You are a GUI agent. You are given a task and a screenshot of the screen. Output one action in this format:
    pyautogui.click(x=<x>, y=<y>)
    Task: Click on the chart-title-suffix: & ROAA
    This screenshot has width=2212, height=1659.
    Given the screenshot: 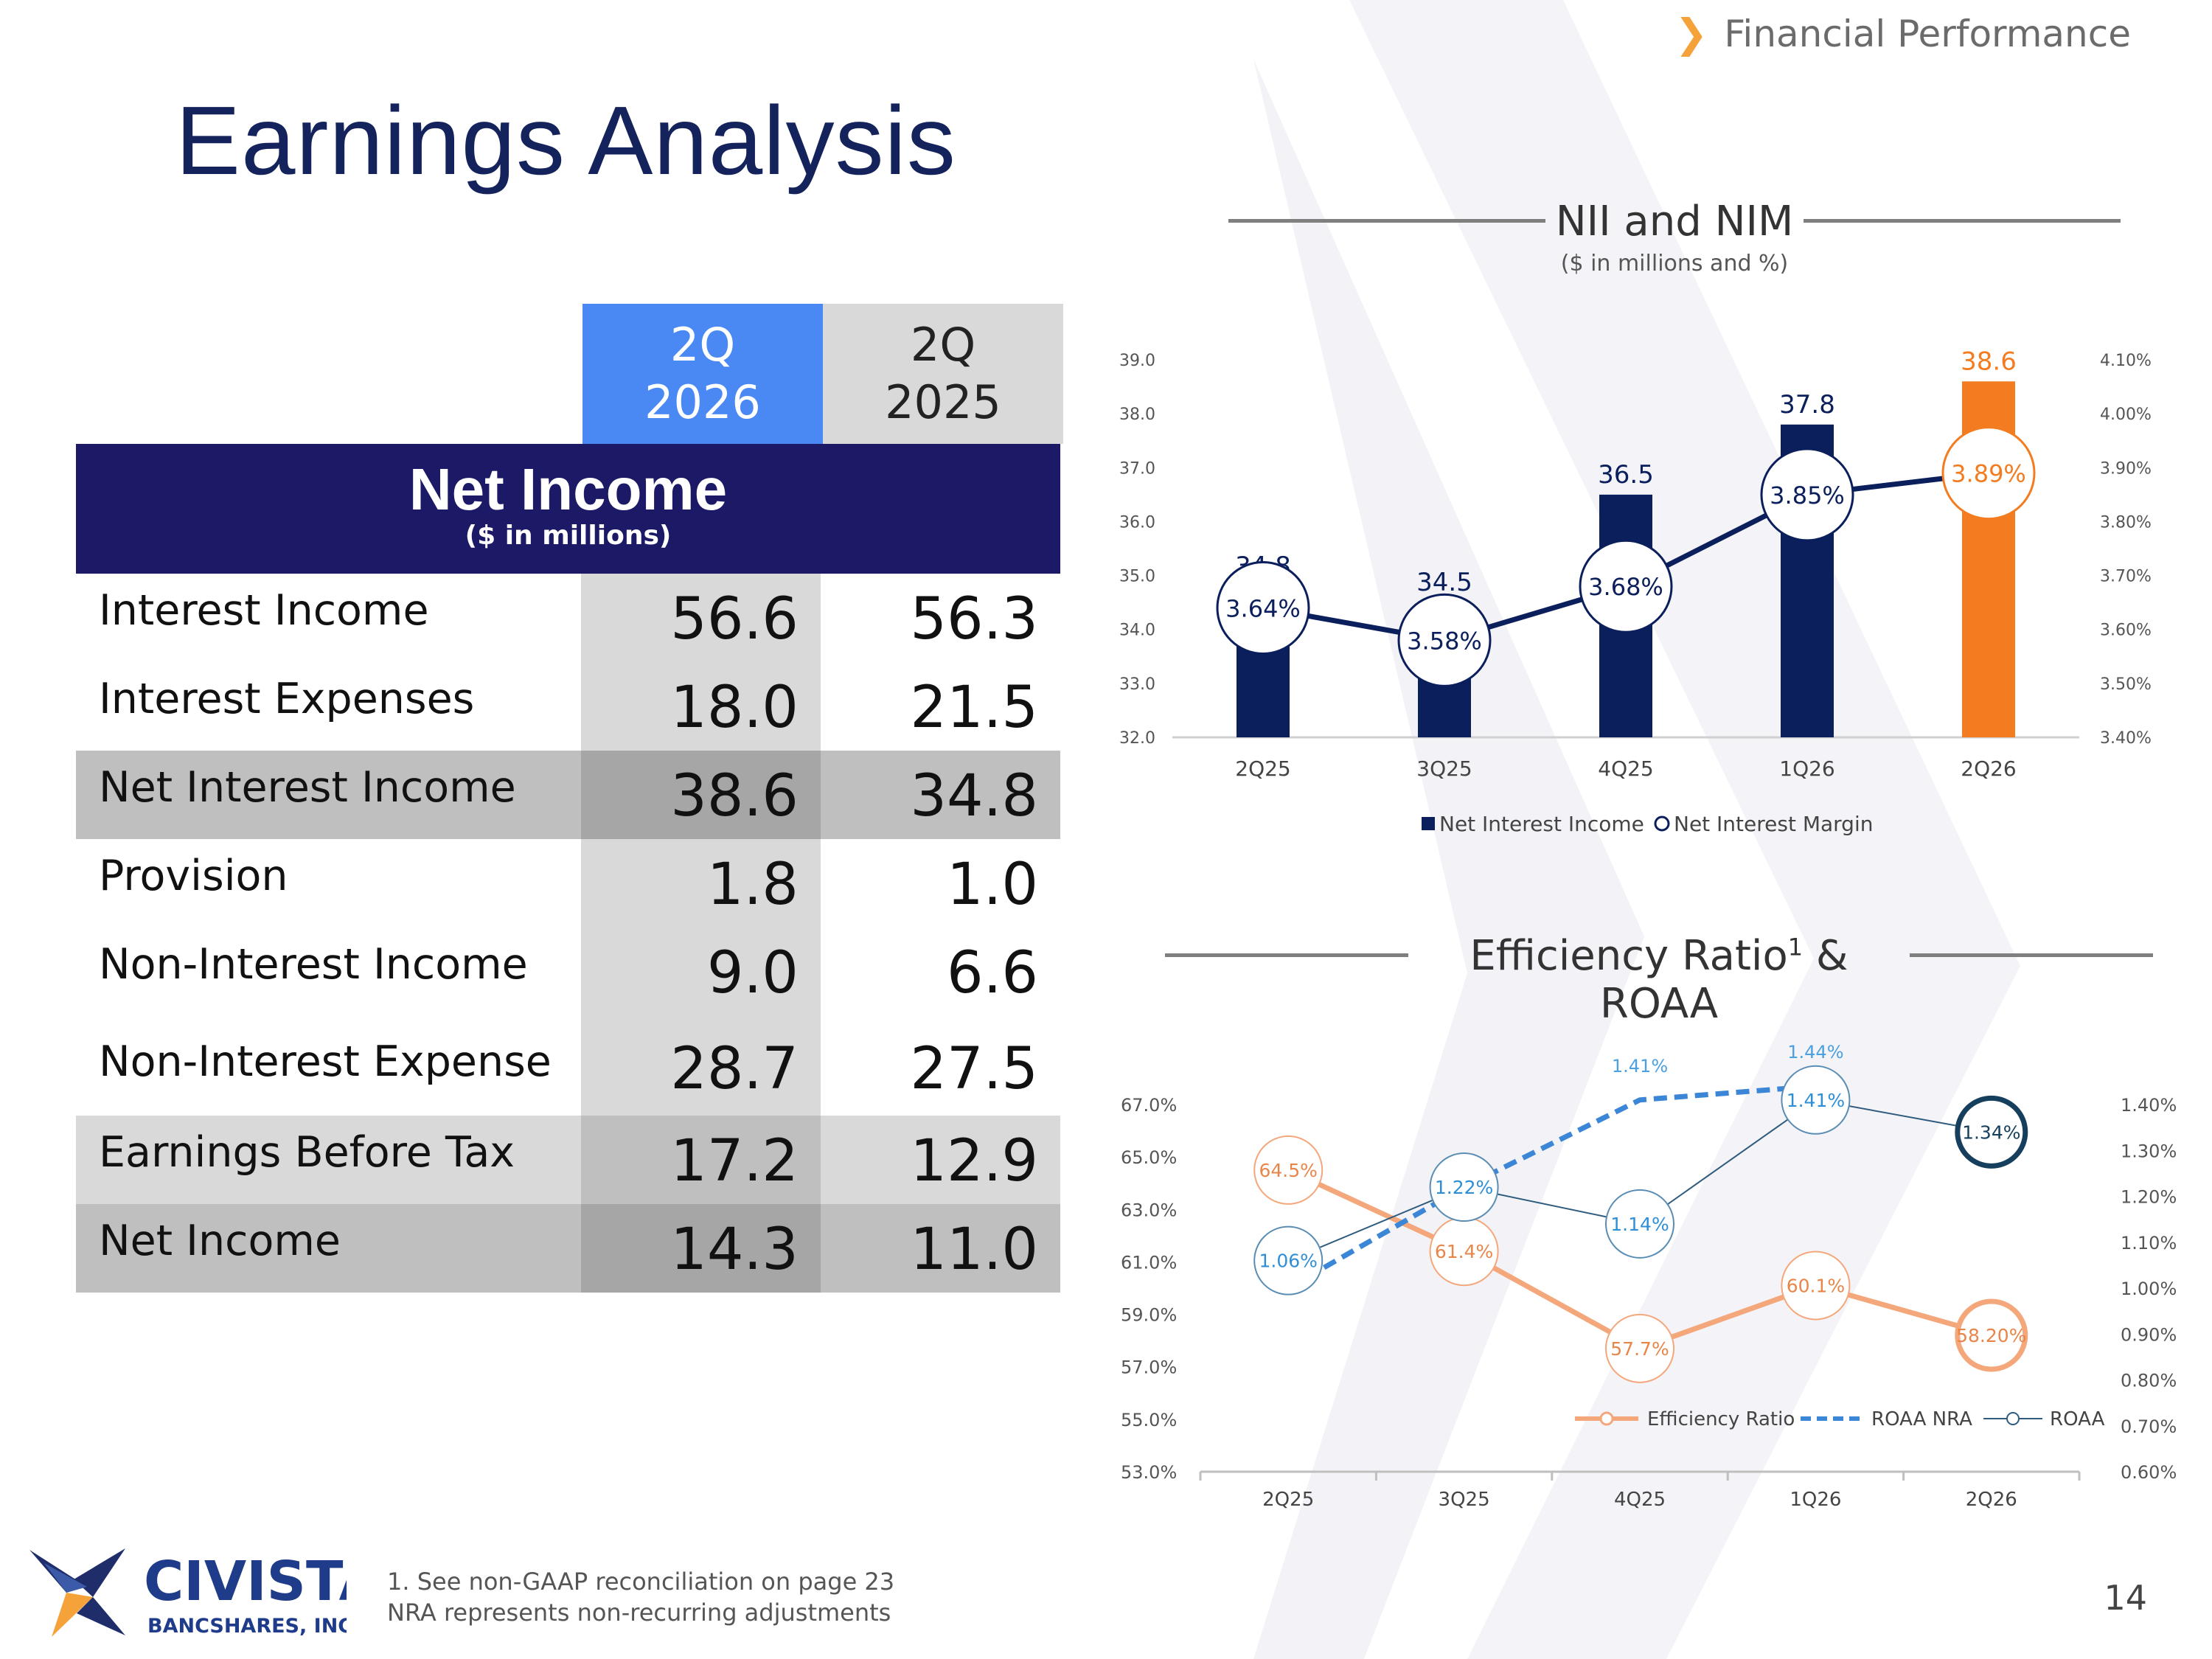 What is the action you would take?
    pyautogui.click(x=1723, y=980)
    